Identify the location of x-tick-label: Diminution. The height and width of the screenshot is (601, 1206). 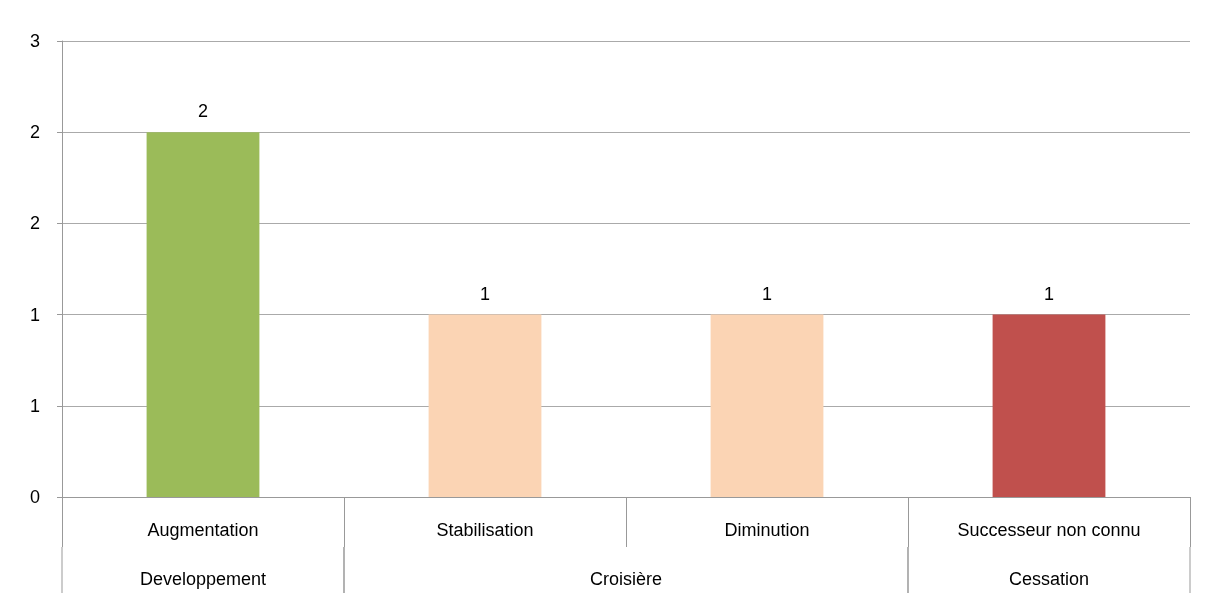
(767, 530).